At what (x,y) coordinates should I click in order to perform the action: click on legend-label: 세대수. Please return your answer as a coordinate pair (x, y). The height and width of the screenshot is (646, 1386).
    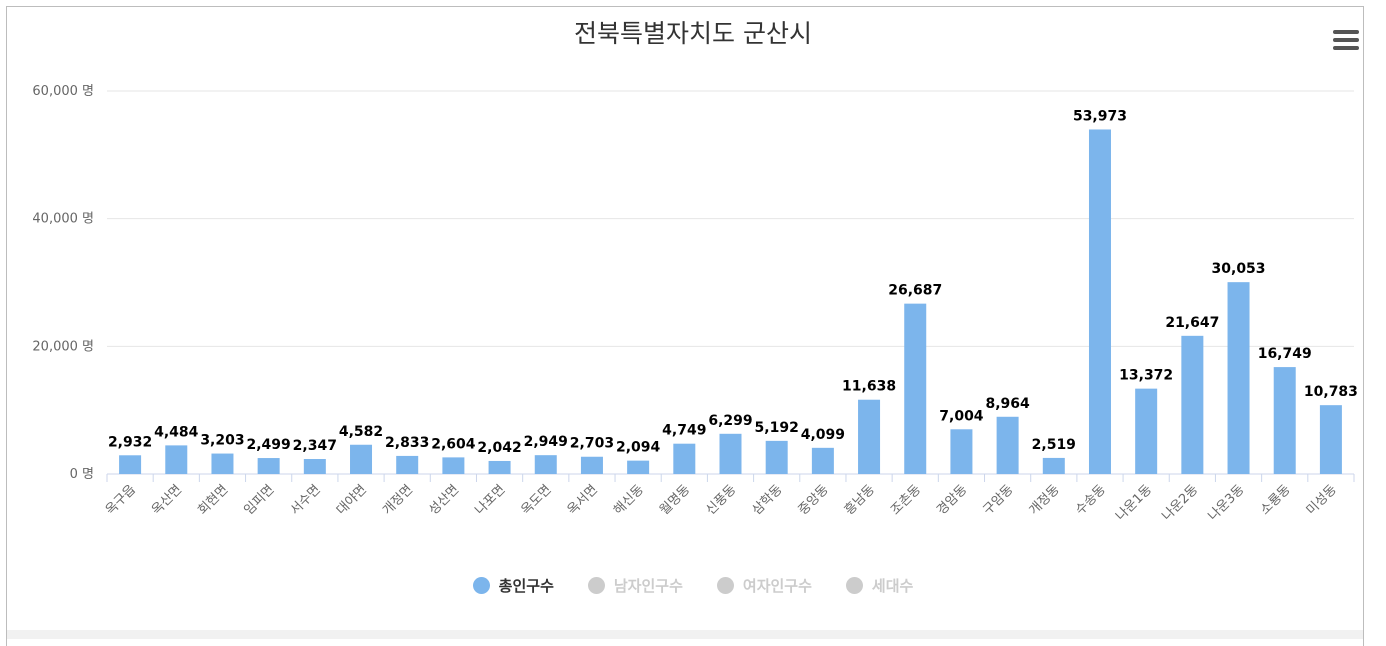
    Looking at the image, I should click on (892, 585).